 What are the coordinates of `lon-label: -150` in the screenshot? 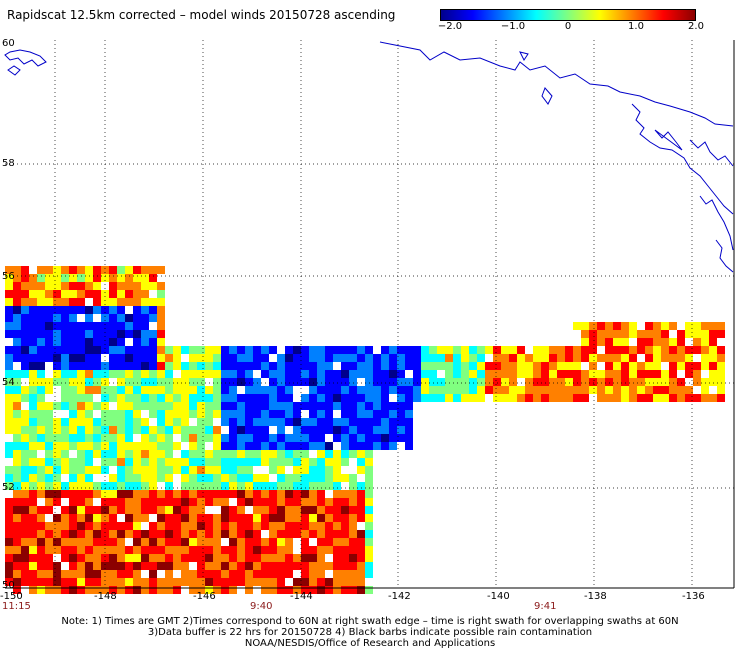 It's located at (11, 596).